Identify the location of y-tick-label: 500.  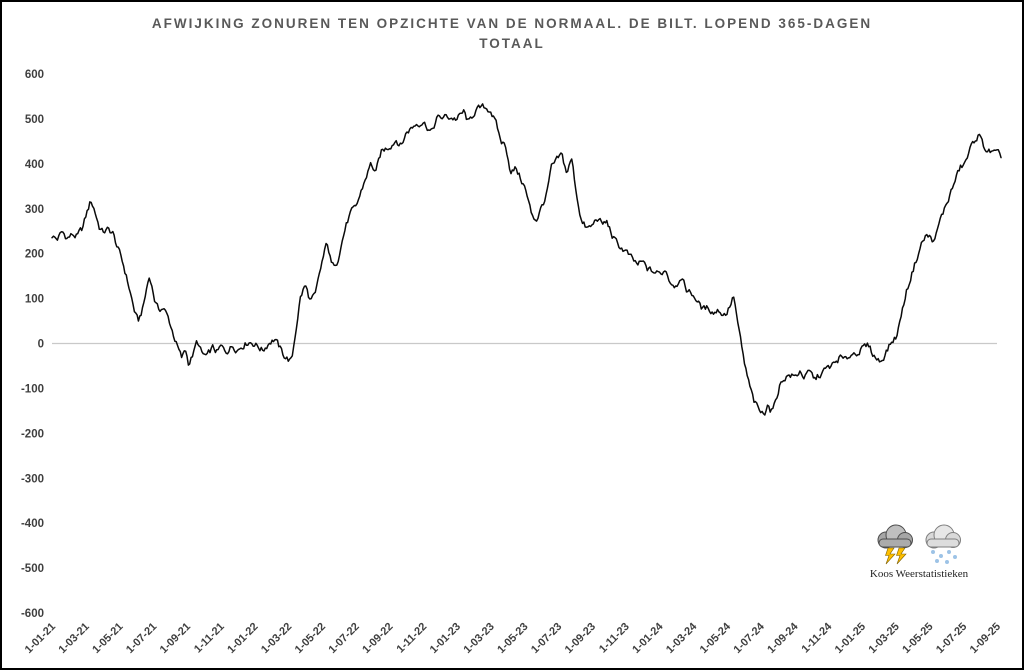
(34, 120).